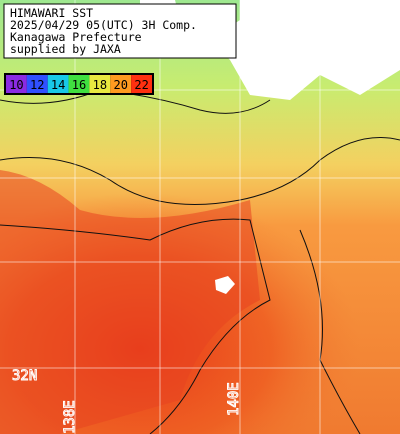  Describe the element at coordinates (70, 417) in the screenshot. I see `longitude-label: 138E` at that location.